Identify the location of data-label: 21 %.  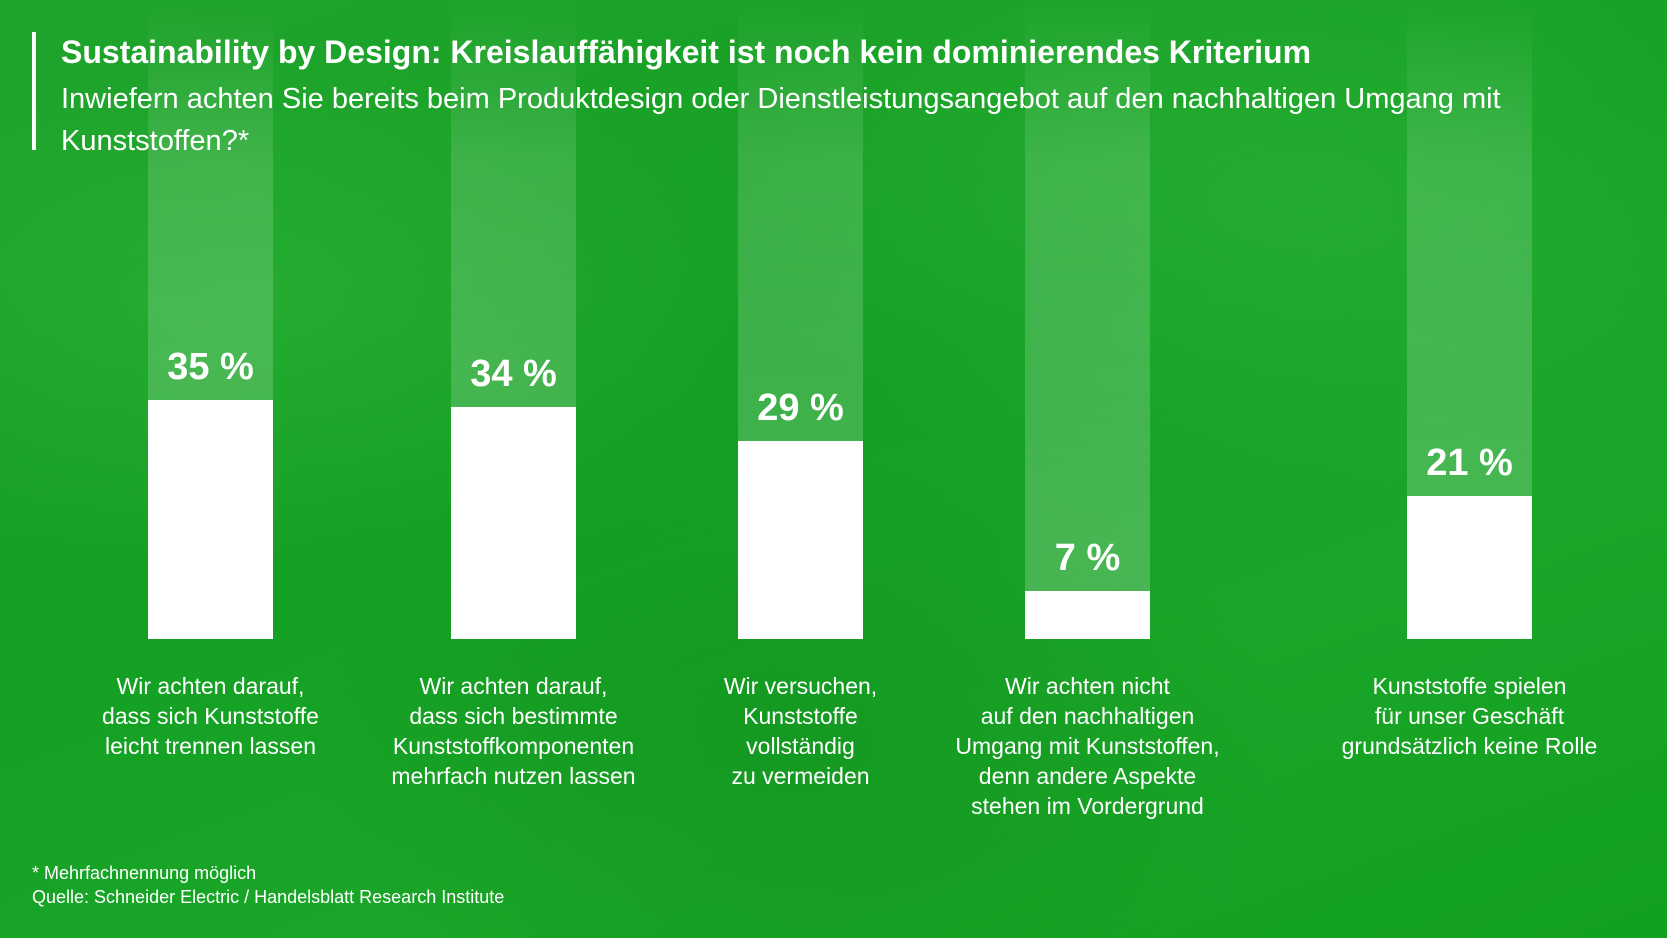
(1469, 462).